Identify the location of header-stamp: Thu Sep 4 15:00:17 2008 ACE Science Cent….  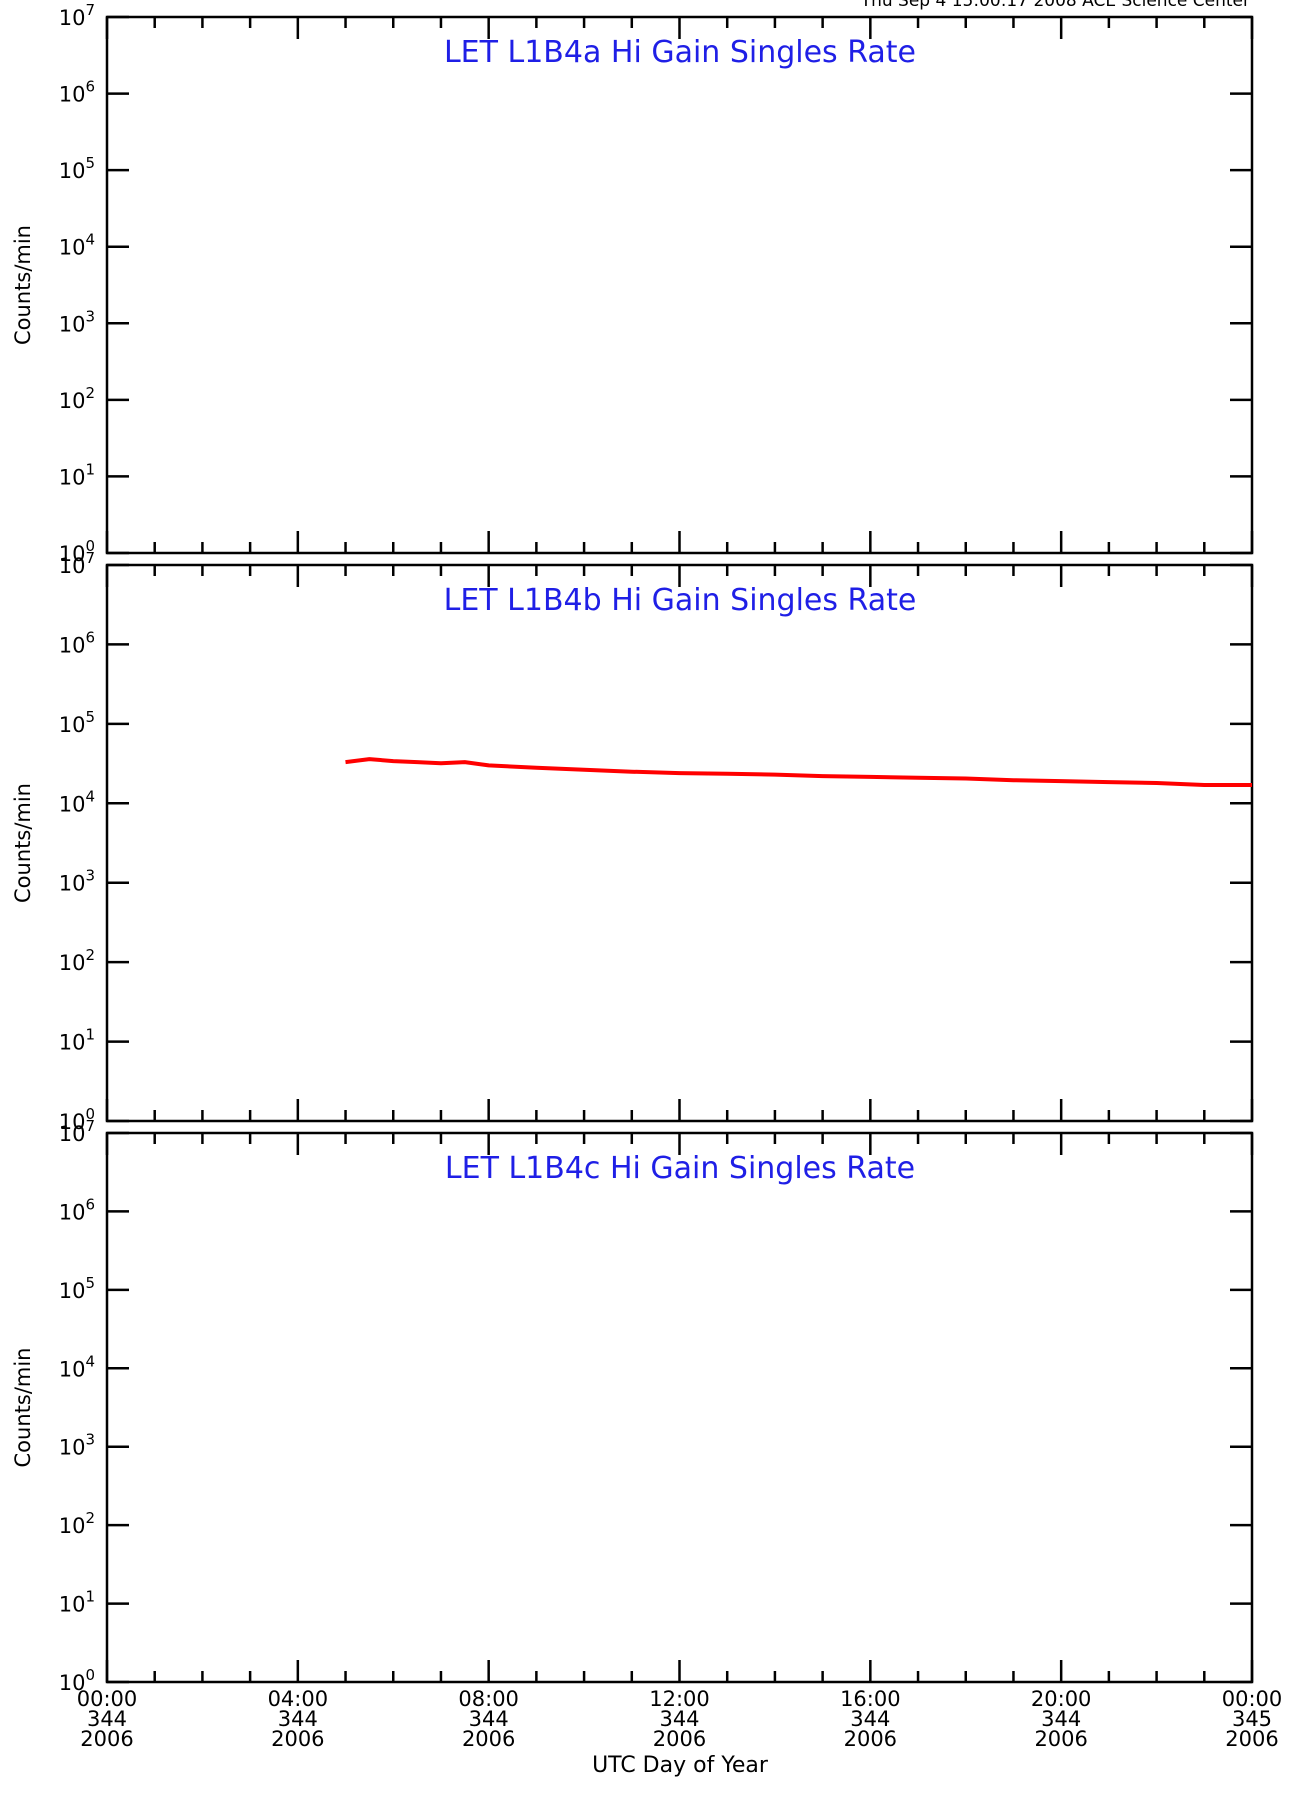
(1055, 5).